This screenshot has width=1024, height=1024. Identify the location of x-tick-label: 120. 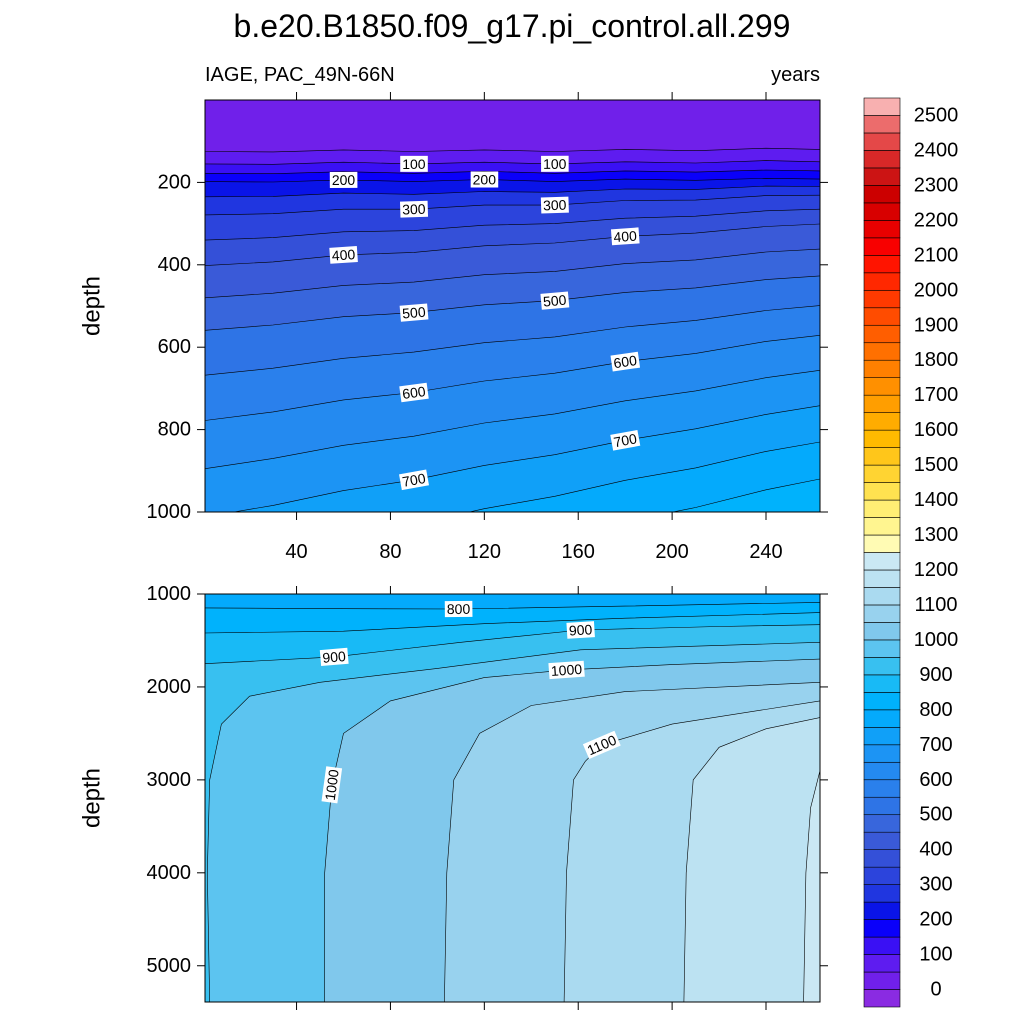
(484, 552).